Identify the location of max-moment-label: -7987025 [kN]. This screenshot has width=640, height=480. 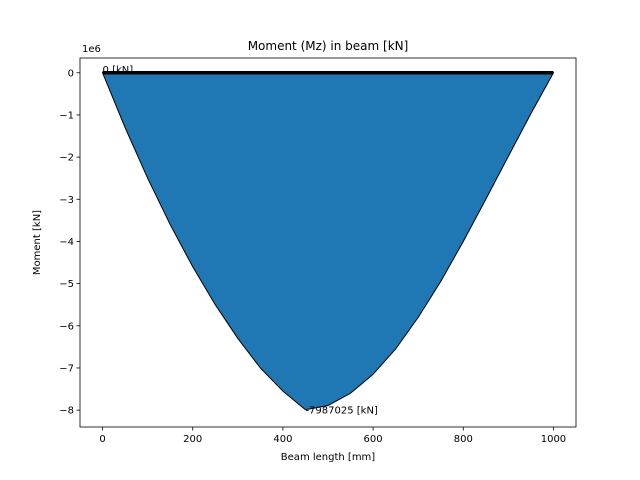
(341, 411).